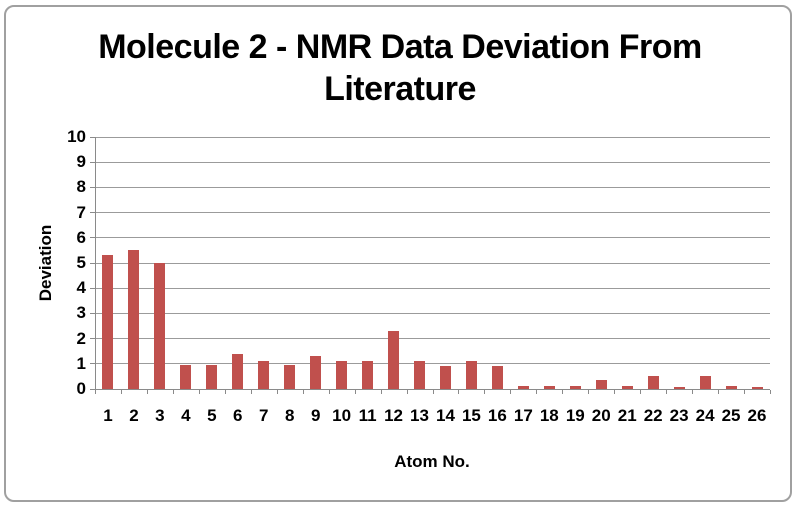 The width and height of the screenshot is (800, 509). I want to click on x-tick-label: 16, so click(497, 415).